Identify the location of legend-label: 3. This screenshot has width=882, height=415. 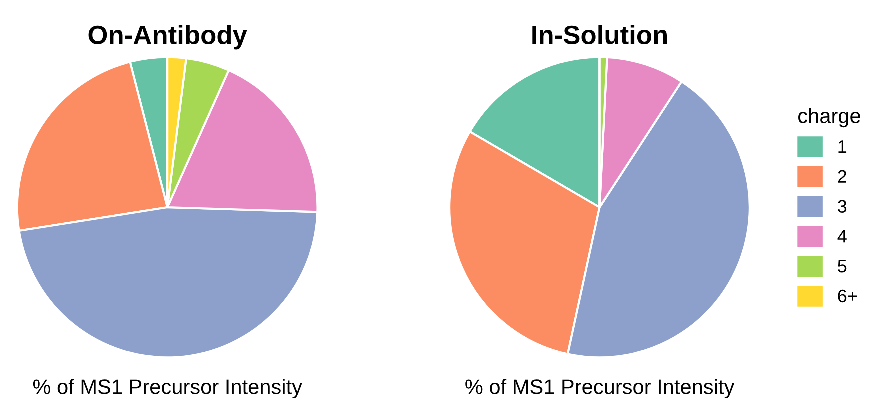
(842, 206).